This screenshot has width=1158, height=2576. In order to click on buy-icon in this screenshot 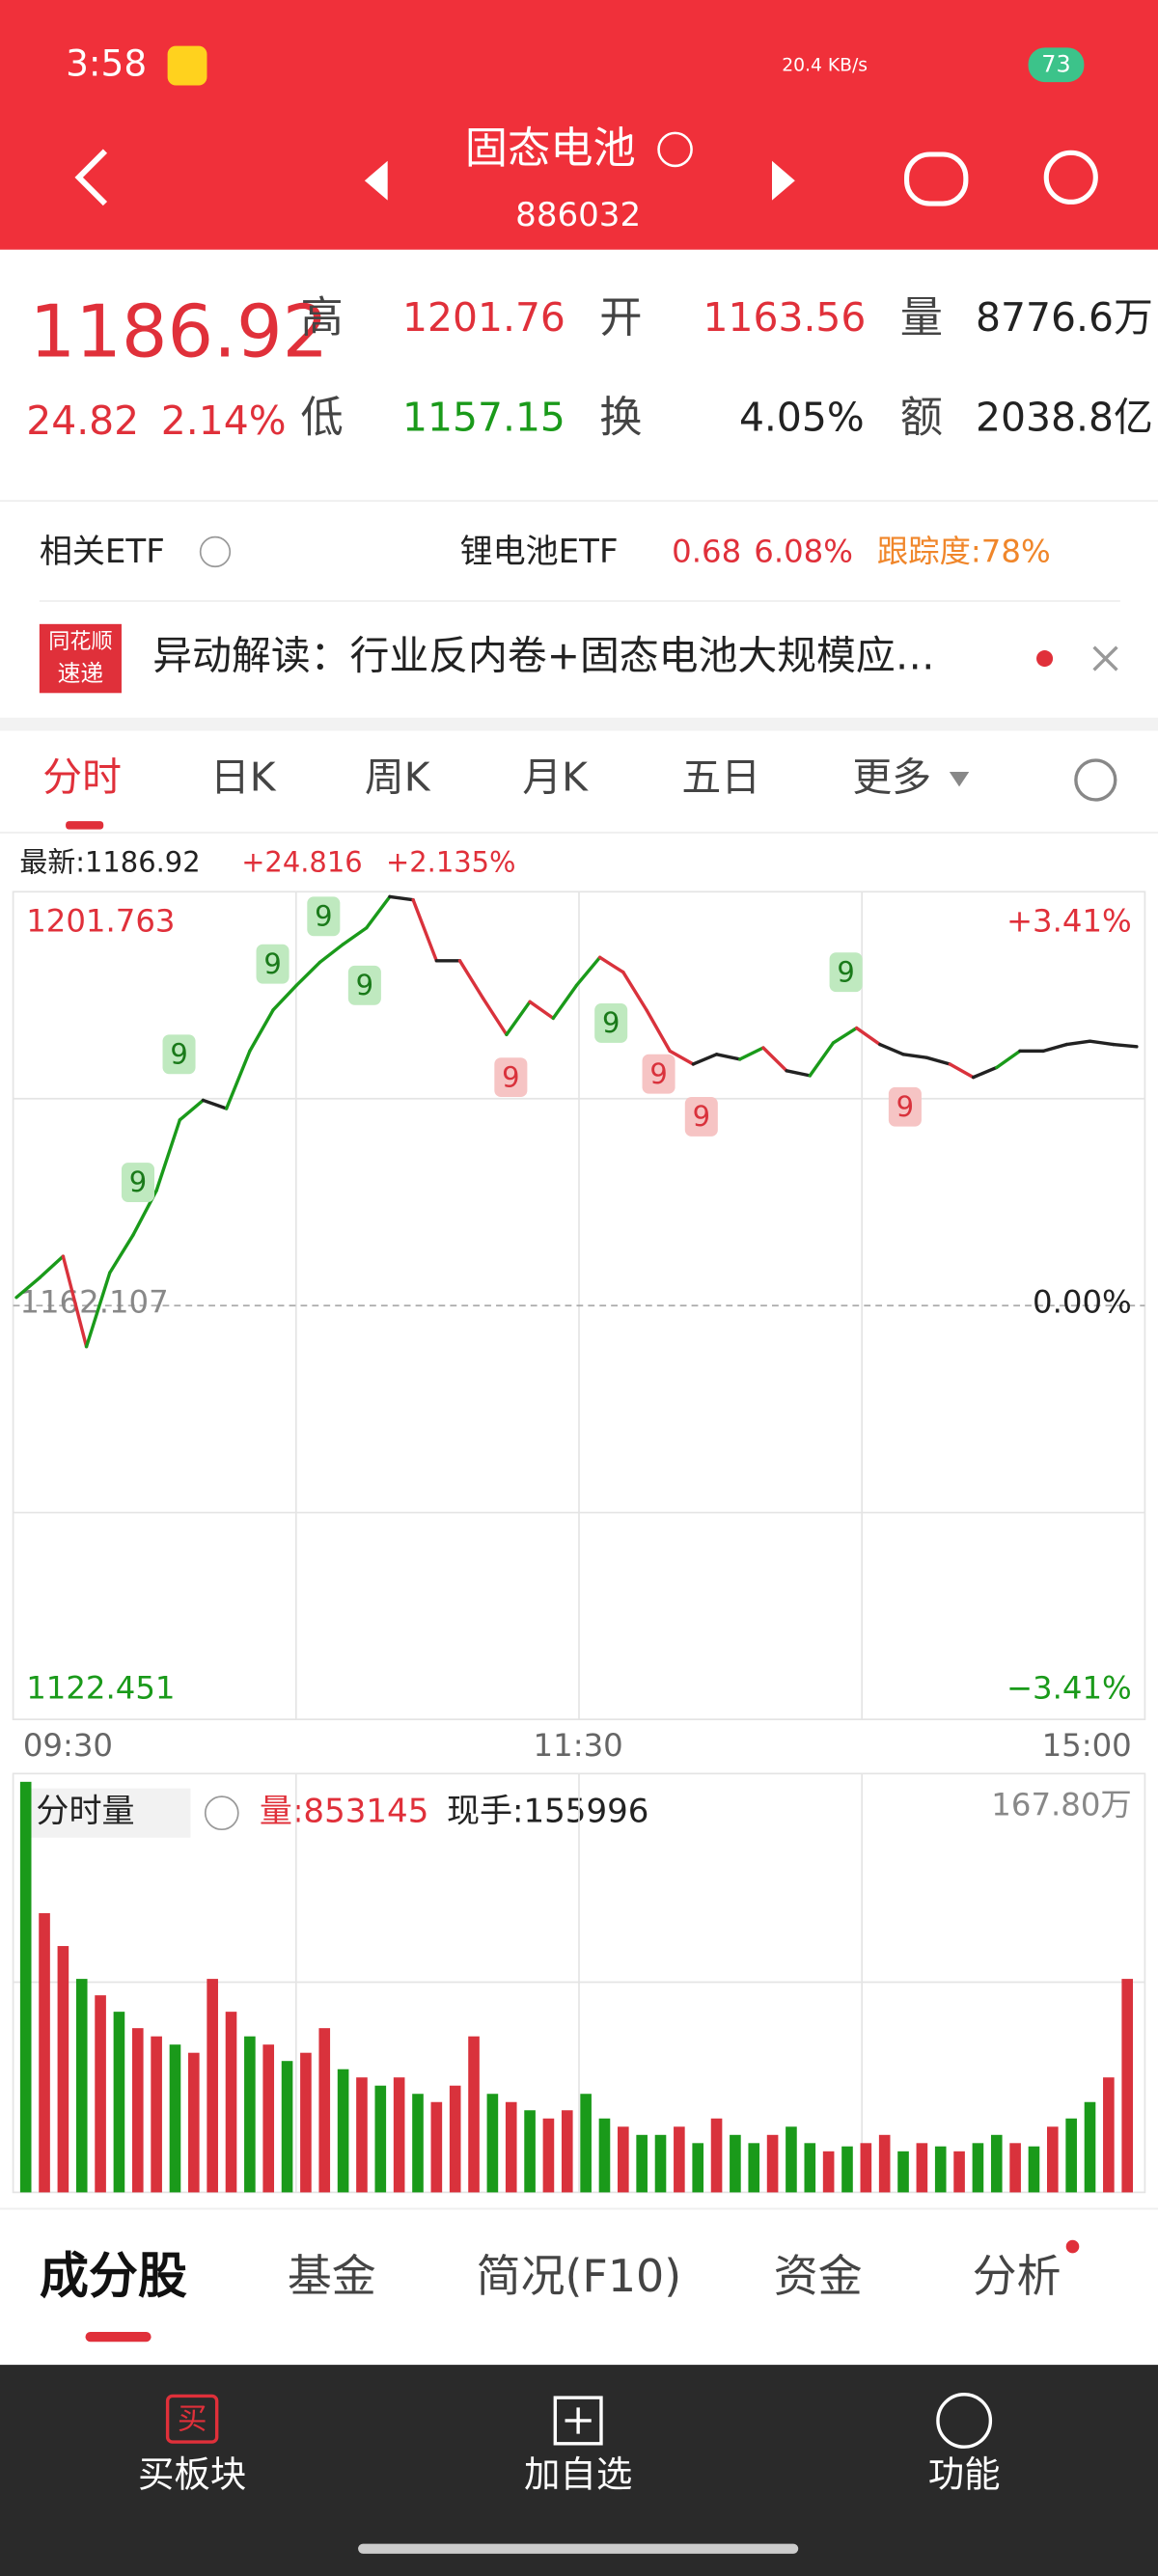, I will do `click(192, 2419)`.